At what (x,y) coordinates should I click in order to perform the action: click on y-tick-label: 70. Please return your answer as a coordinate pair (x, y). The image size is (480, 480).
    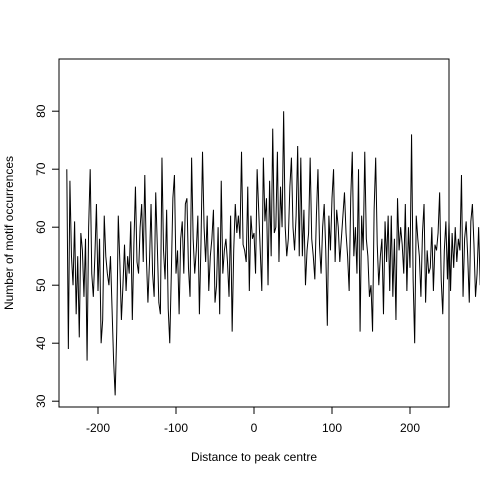
    Looking at the image, I should click on (41, 169).